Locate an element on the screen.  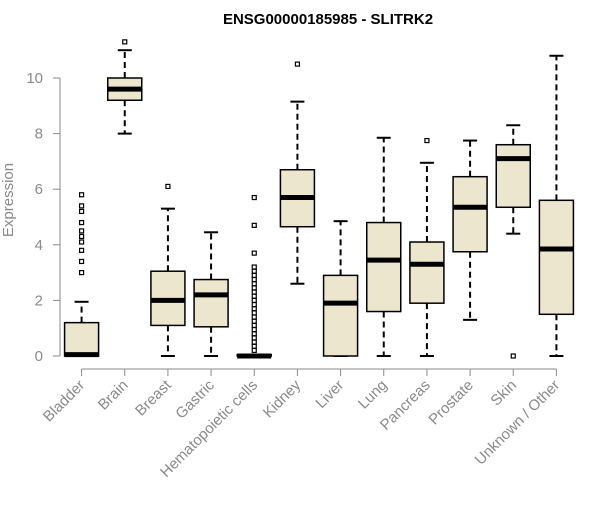
x-tick-label: Kidney is located at coordinates (282, 398).